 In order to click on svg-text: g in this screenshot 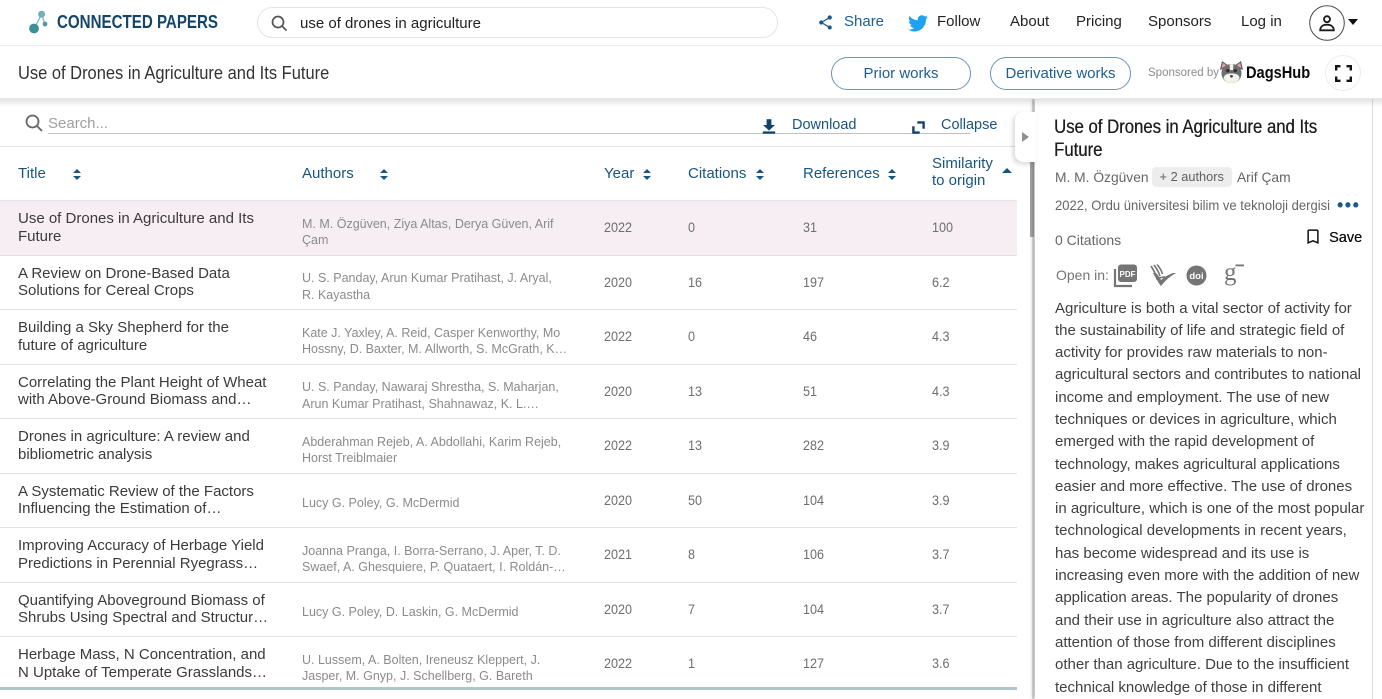, I will do `click(1230, 272)`.